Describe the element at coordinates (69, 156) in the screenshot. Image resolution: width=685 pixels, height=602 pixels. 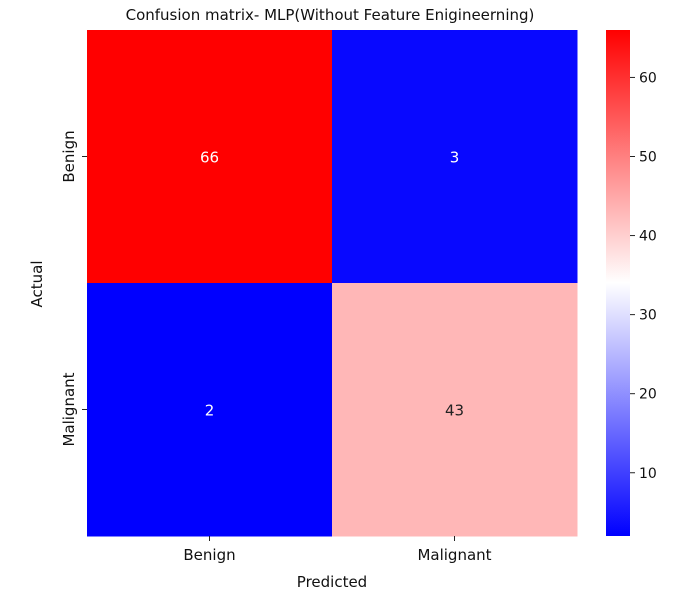
I see `y-tick-label: Benign` at that location.